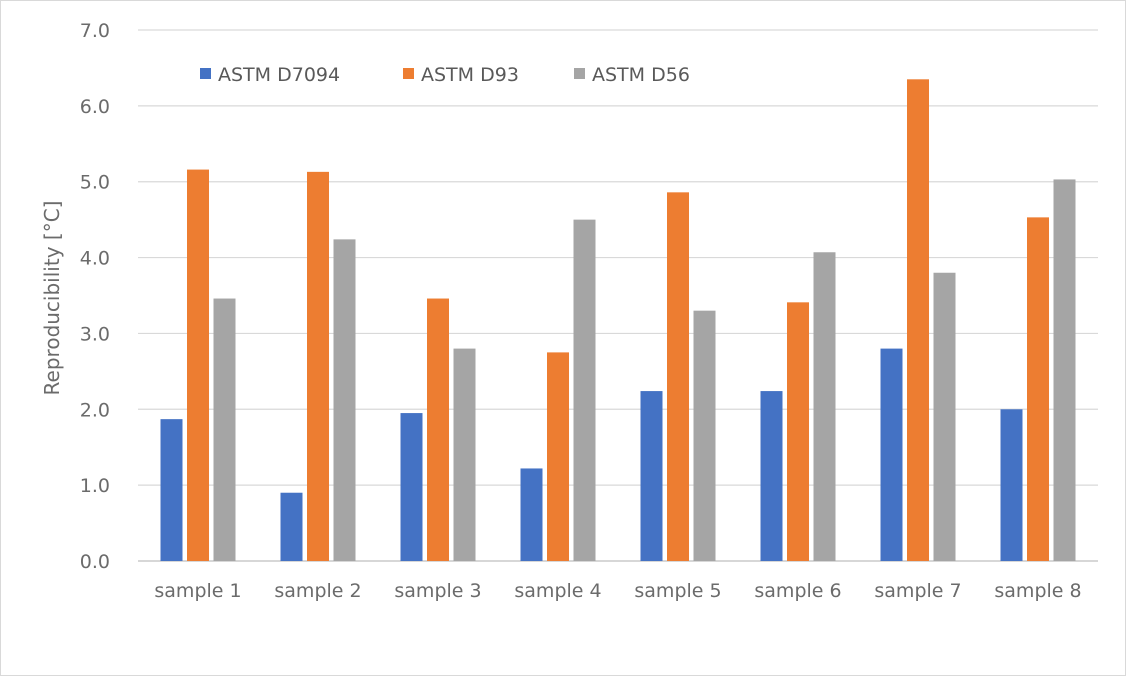 The image size is (1126, 677). I want to click on x-tick-label: sample 8, so click(1037, 591).